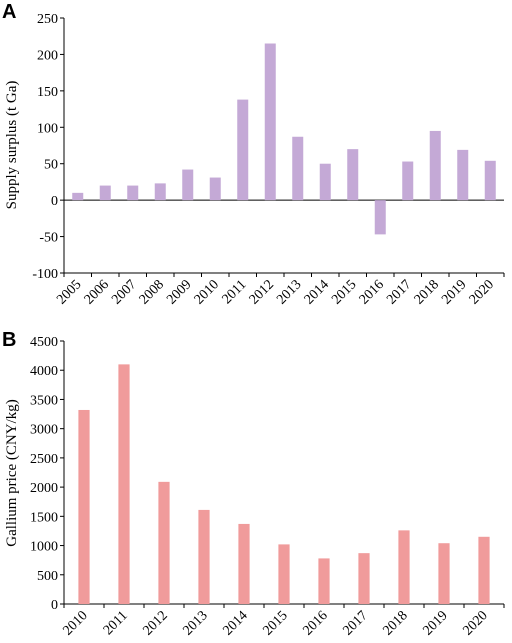 This screenshot has width=512, height=643. What do you see at coordinates (47, 128) in the screenshot?
I see `panel-a-y-tick-label: 100` at bounding box center [47, 128].